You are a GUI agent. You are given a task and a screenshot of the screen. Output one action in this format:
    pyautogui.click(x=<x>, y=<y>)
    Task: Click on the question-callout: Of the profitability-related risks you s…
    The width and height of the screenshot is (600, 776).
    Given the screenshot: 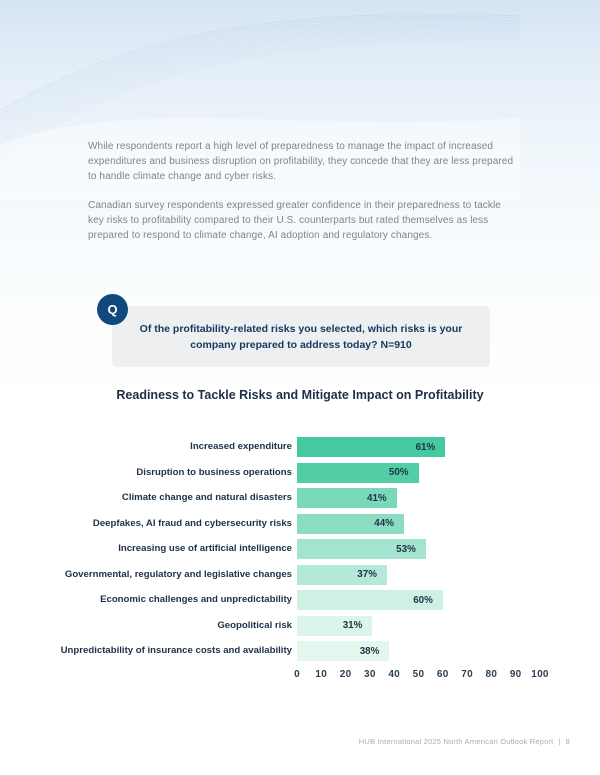 What is the action you would take?
    pyautogui.click(x=301, y=336)
    